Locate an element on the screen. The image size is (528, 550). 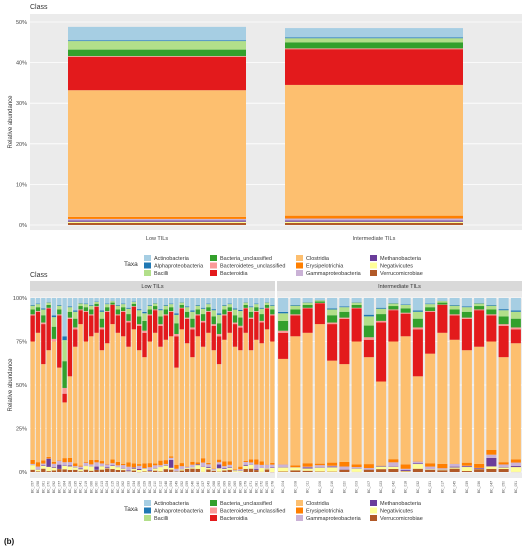
x-tick-label-b: BC_060 is located at coordinates (97, 487).